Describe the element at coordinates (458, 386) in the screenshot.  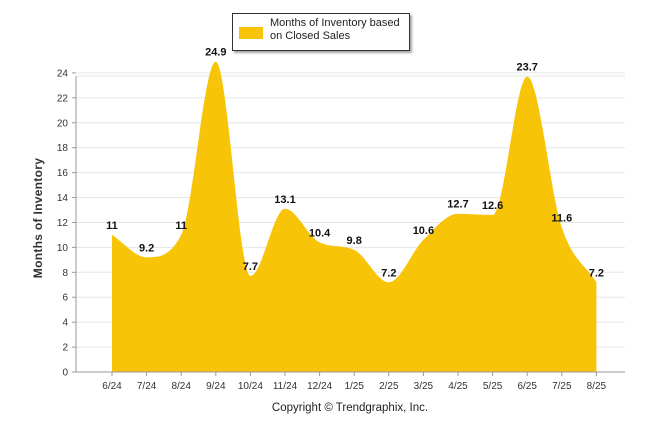
I see `x-tick-label: 4/25` at that location.